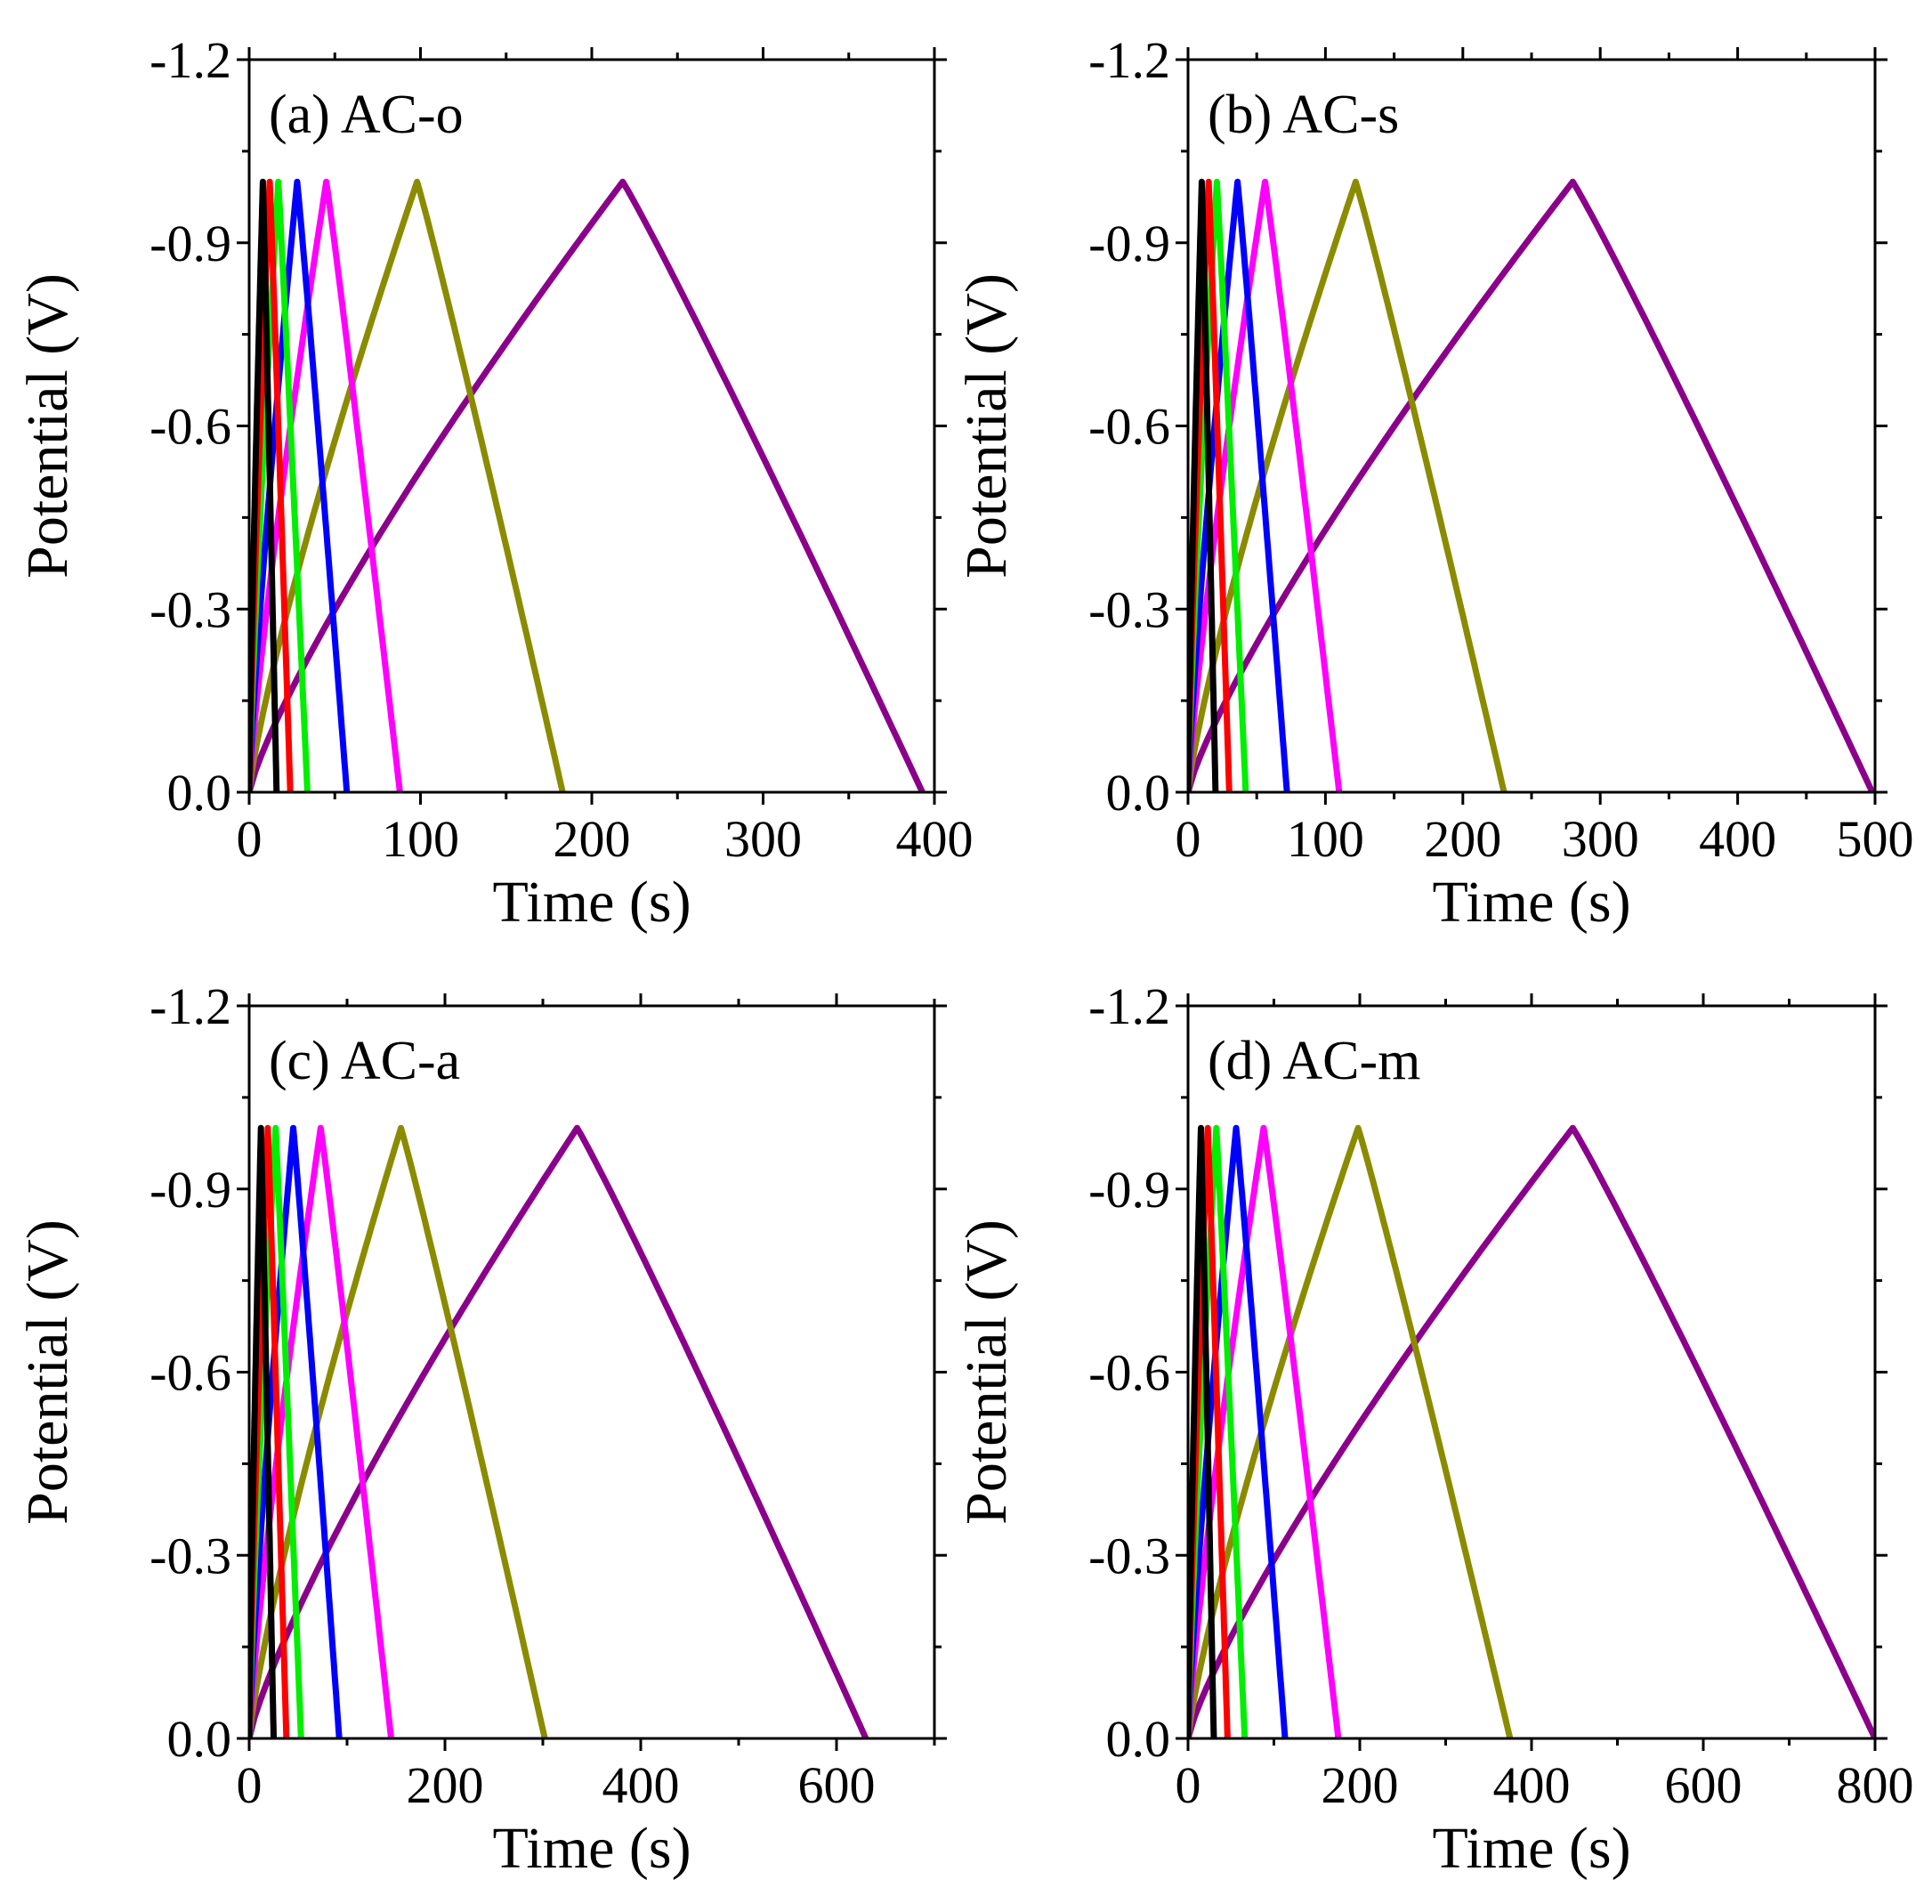  Describe the element at coordinates (1875, 839) in the screenshot. I see `x-tick-label: 500` at that location.